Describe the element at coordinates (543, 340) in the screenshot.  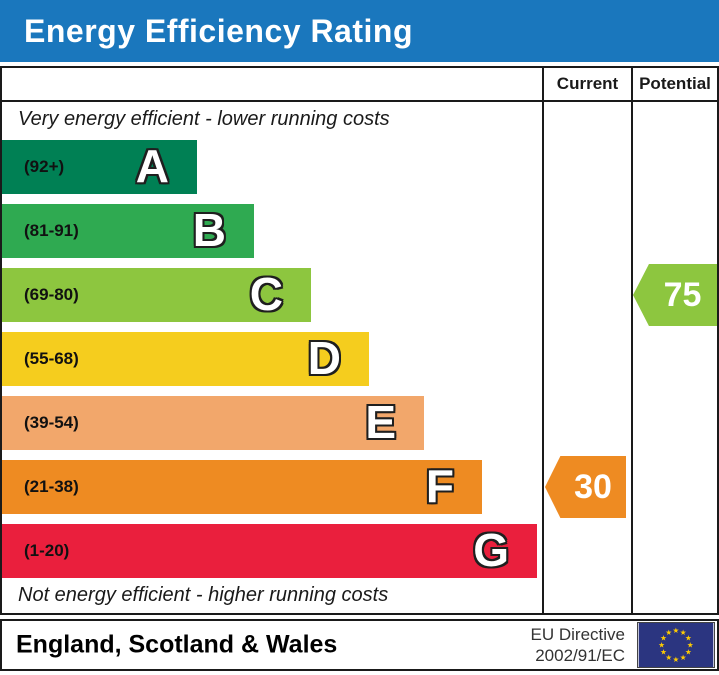
I see `column-divider-current` at that location.